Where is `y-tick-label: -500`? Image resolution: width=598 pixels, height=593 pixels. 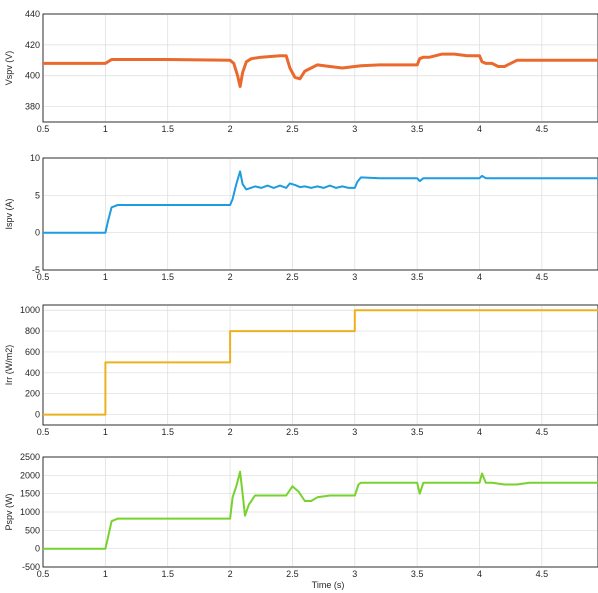
y-tick-label: -500 is located at coordinates (31, 567).